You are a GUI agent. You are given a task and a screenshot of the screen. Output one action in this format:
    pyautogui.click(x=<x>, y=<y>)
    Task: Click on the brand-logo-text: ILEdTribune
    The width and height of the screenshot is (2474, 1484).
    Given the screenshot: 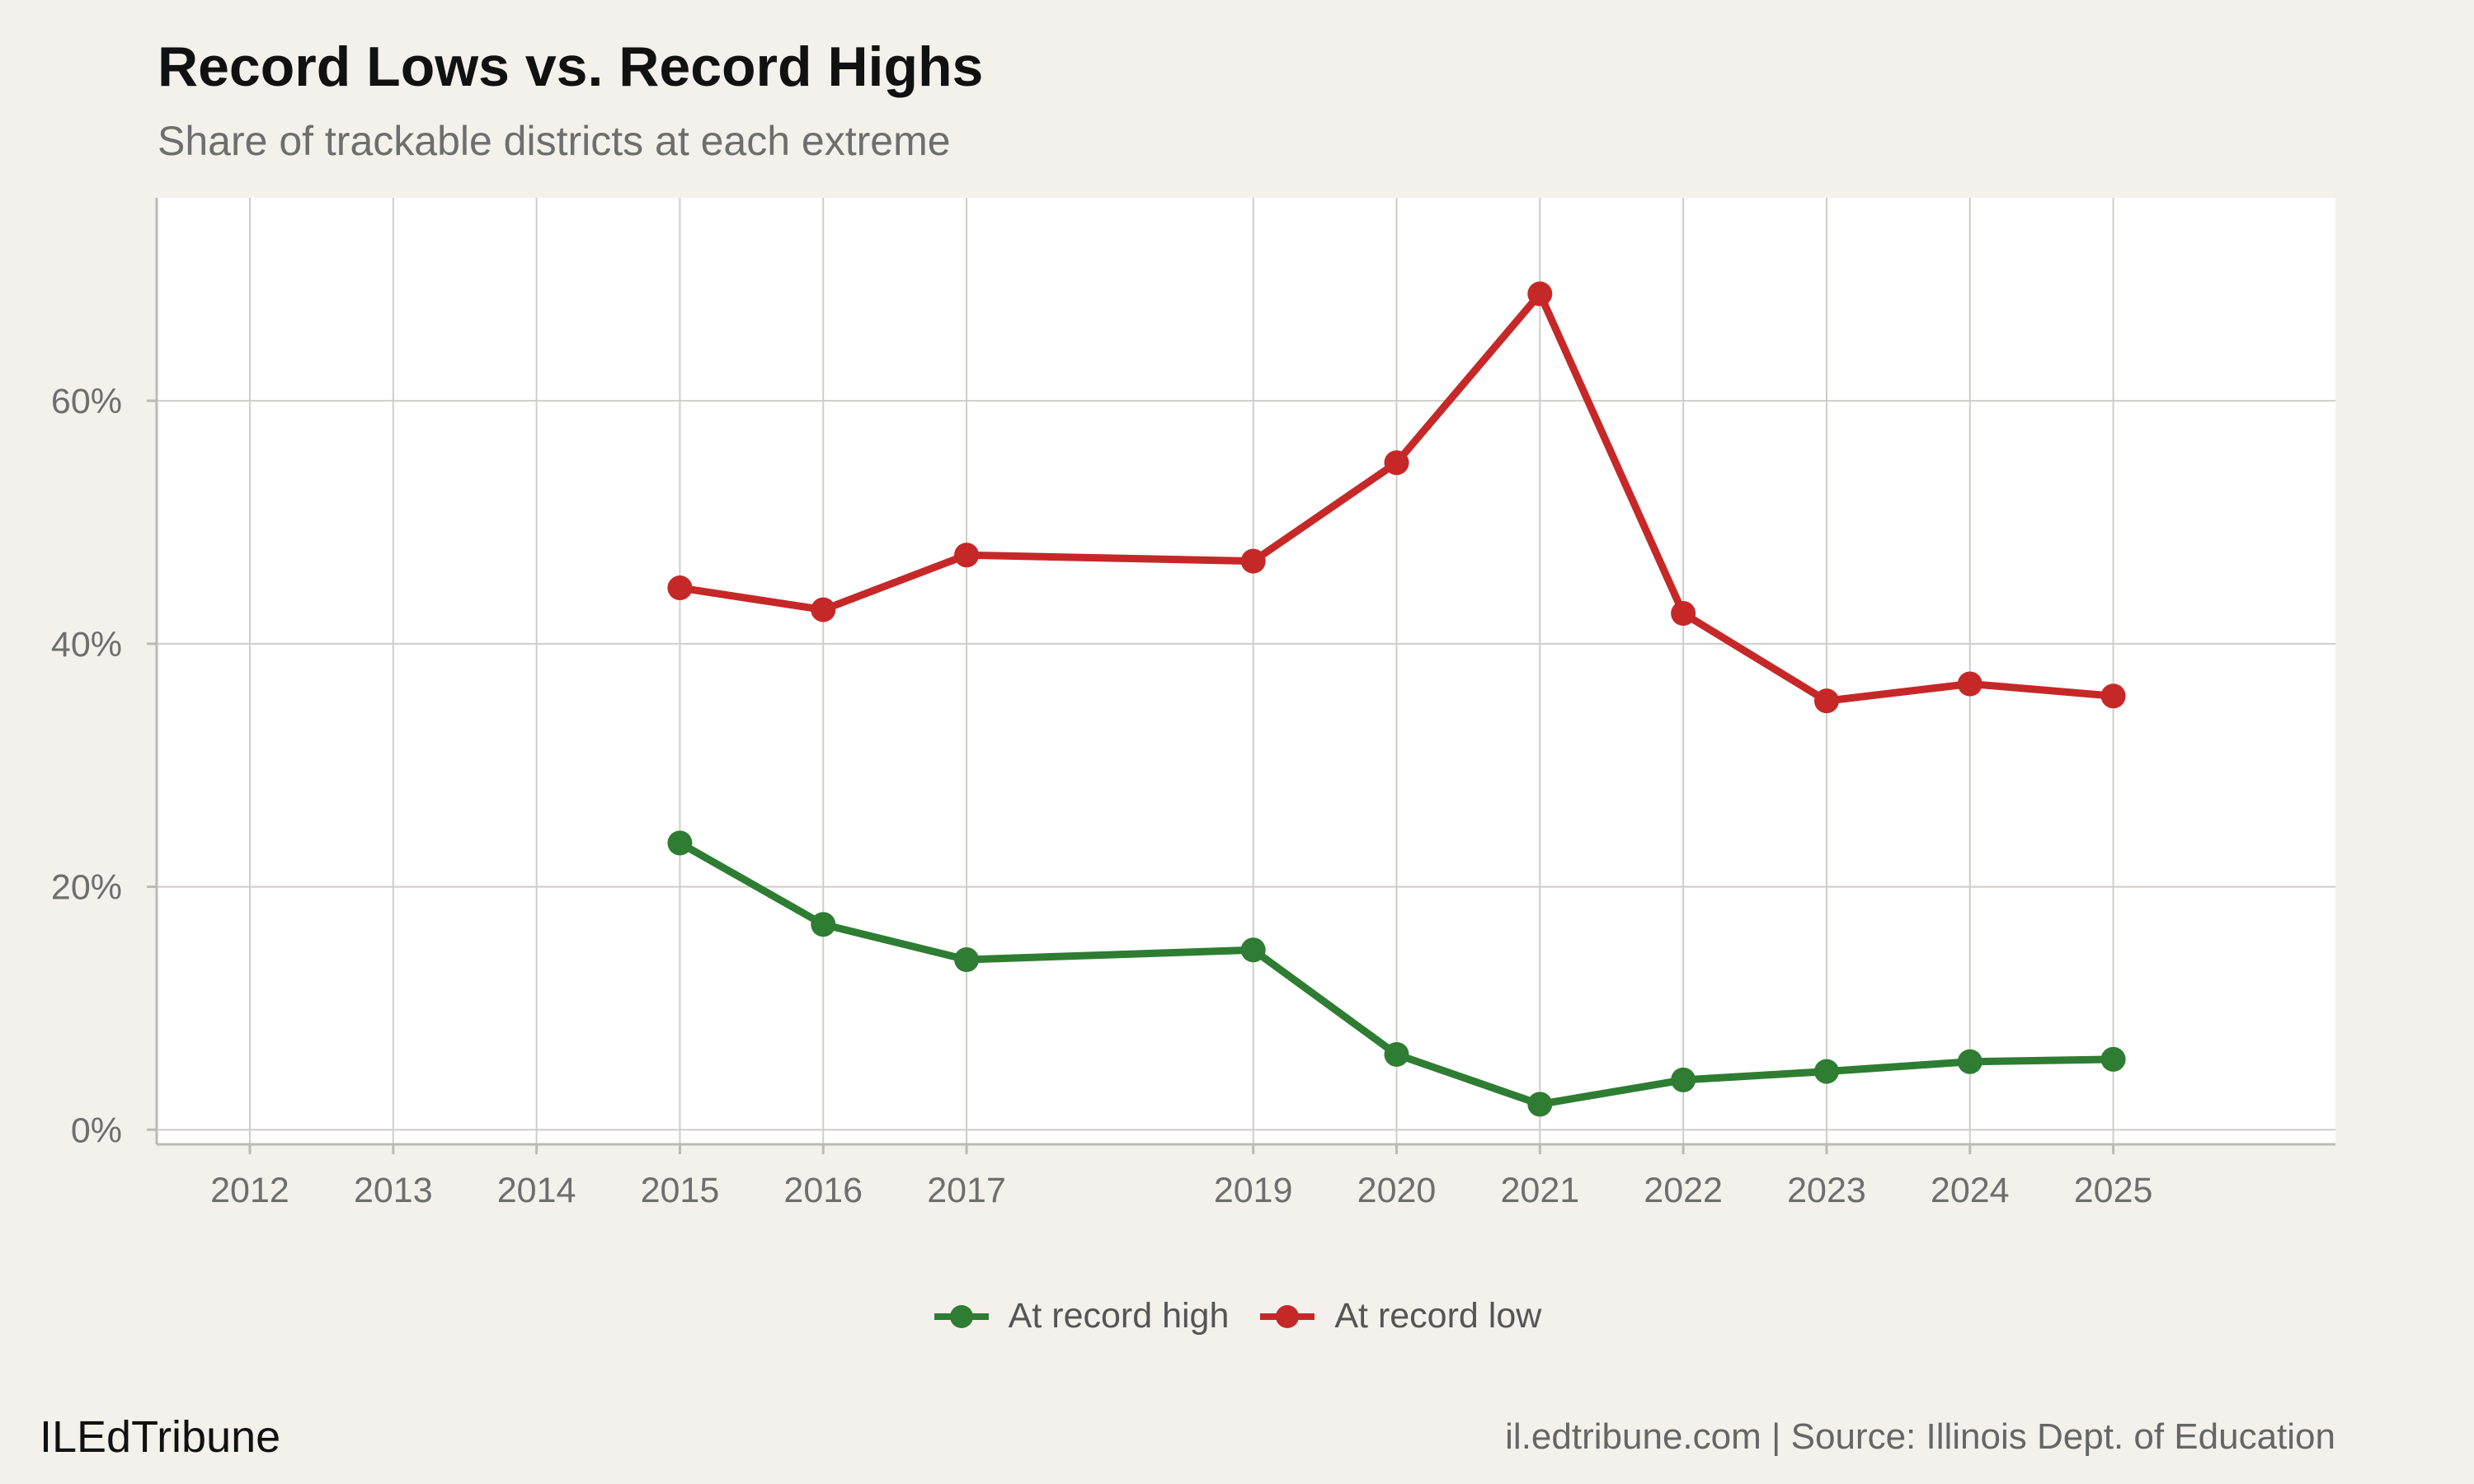 What is the action you would take?
    pyautogui.click(x=160, y=1437)
    